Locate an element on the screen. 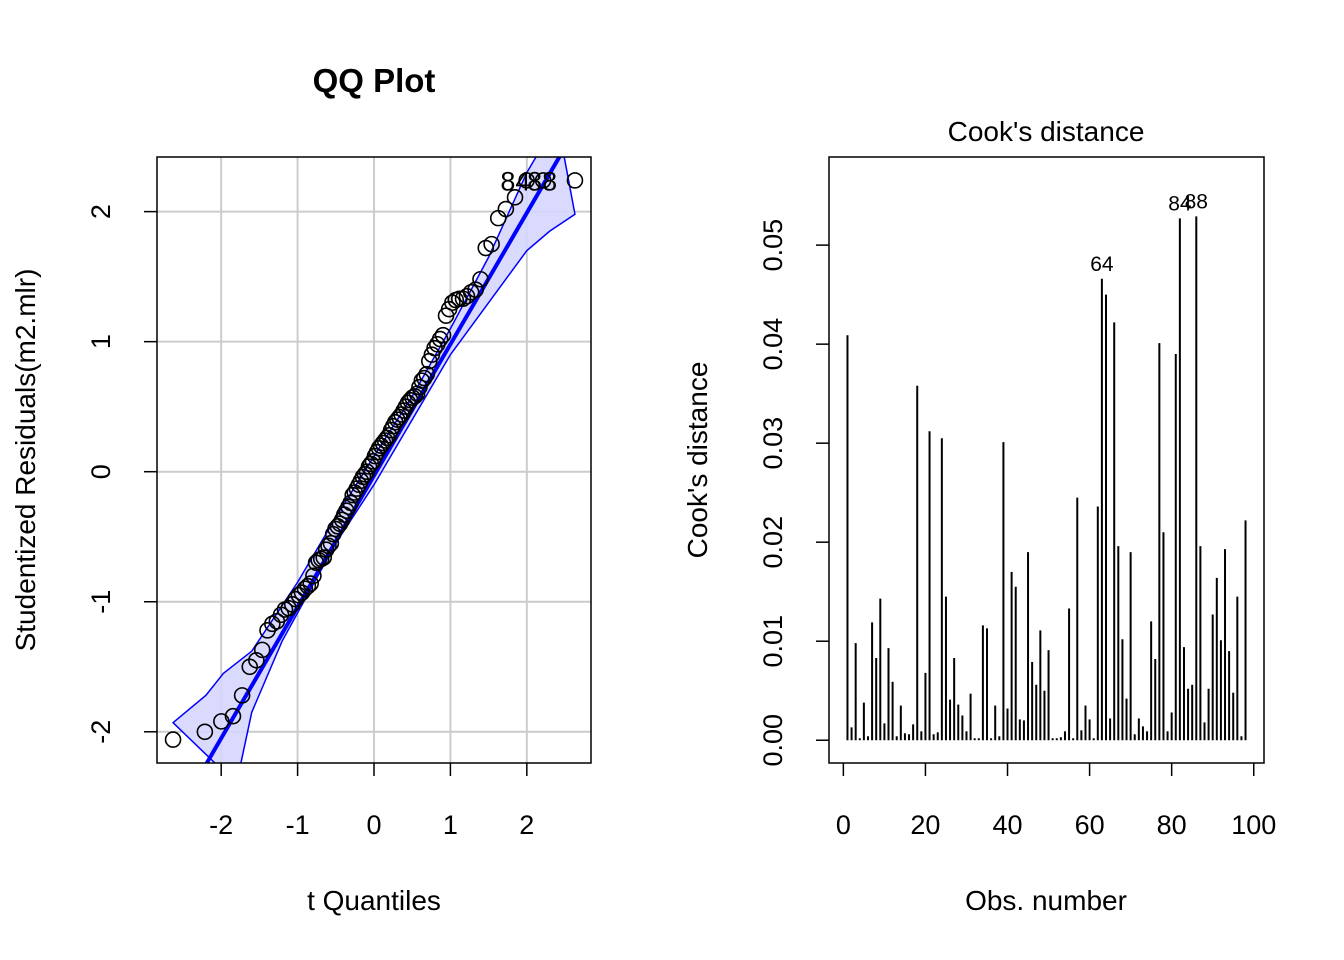 This screenshot has width=1344, height=960. cooks-bar-label: 64 is located at coordinates (1102, 264).